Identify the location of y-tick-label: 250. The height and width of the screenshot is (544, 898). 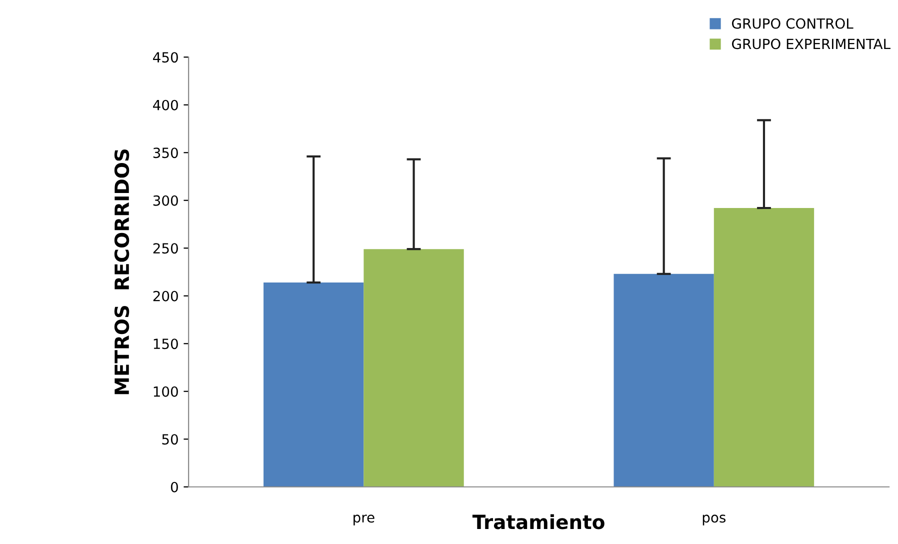
(165, 248).